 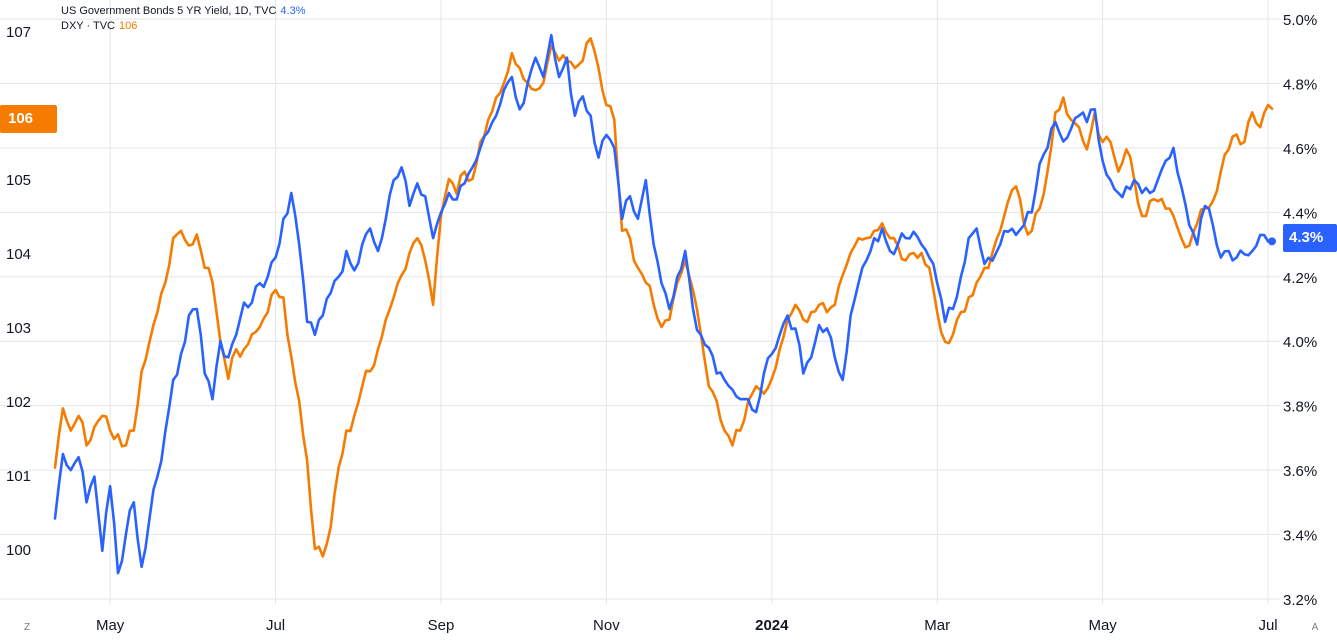 What do you see at coordinates (1300, 310) in the screenshot?
I see `right-axis: 3.2% 3.4% 3.6% 3.8% 4.0% 4.2% 4.4% 4.6% 4.8% 5.0%` at bounding box center [1300, 310].